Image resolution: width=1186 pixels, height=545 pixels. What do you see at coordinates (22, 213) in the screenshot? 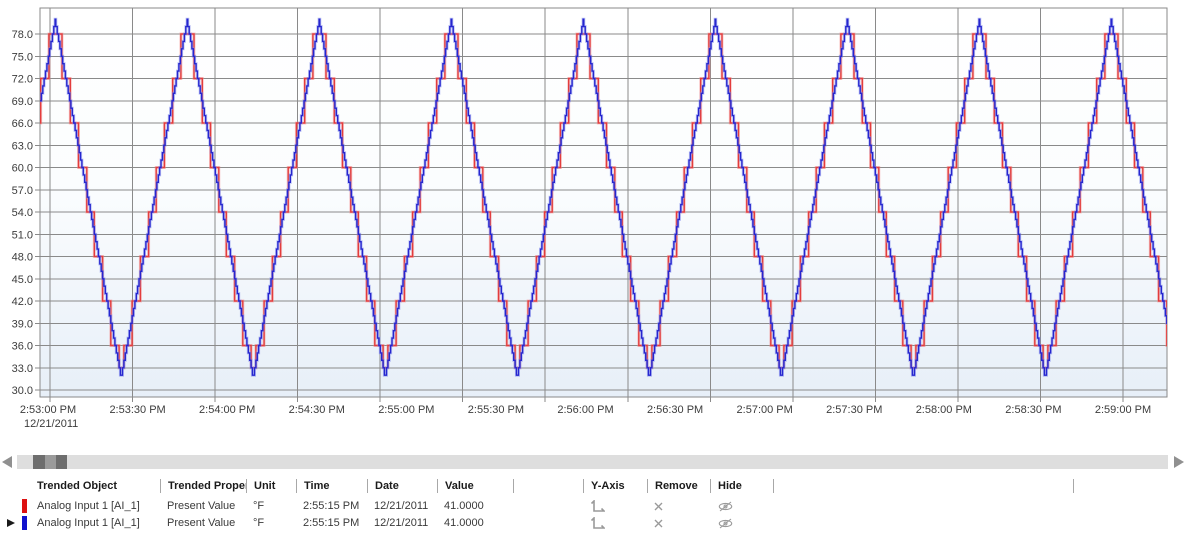
I see `y-tick-label: 54.0` at bounding box center [22, 213].